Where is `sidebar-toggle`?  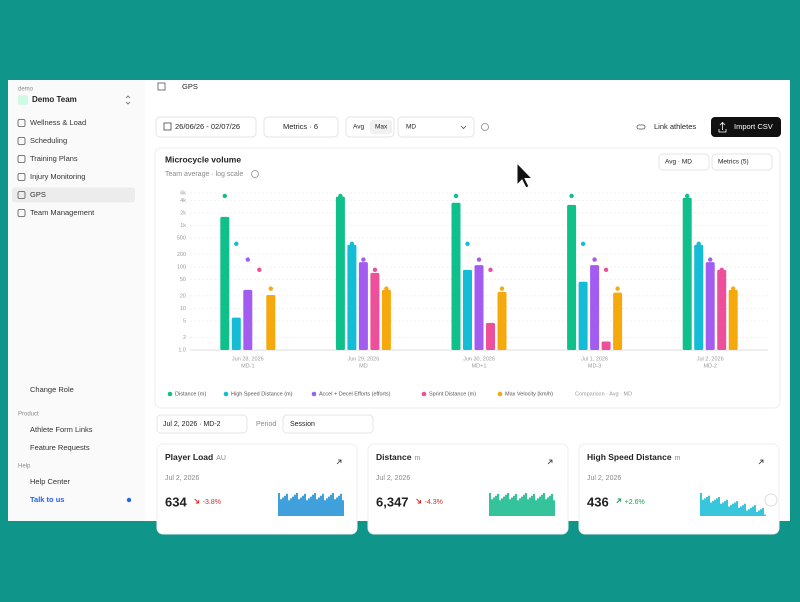
sidebar-toggle is located at coordinates (161, 86).